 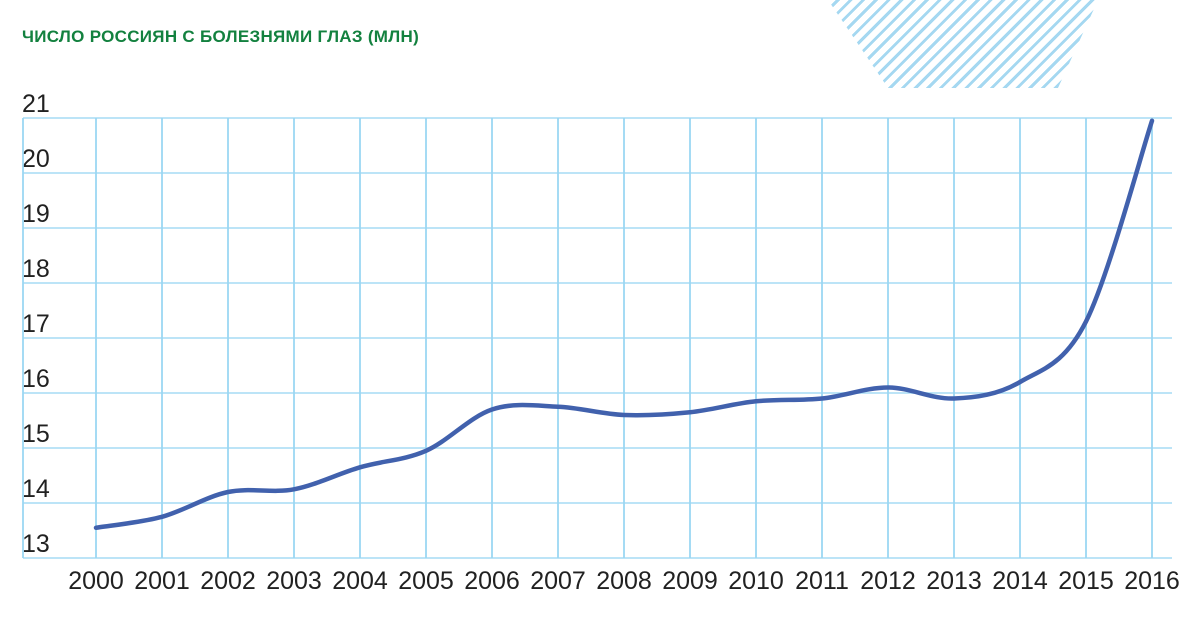 What do you see at coordinates (294, 581) in the screenshot?
I see `x-tick-label: 2003` at bounding box center [294, 581].